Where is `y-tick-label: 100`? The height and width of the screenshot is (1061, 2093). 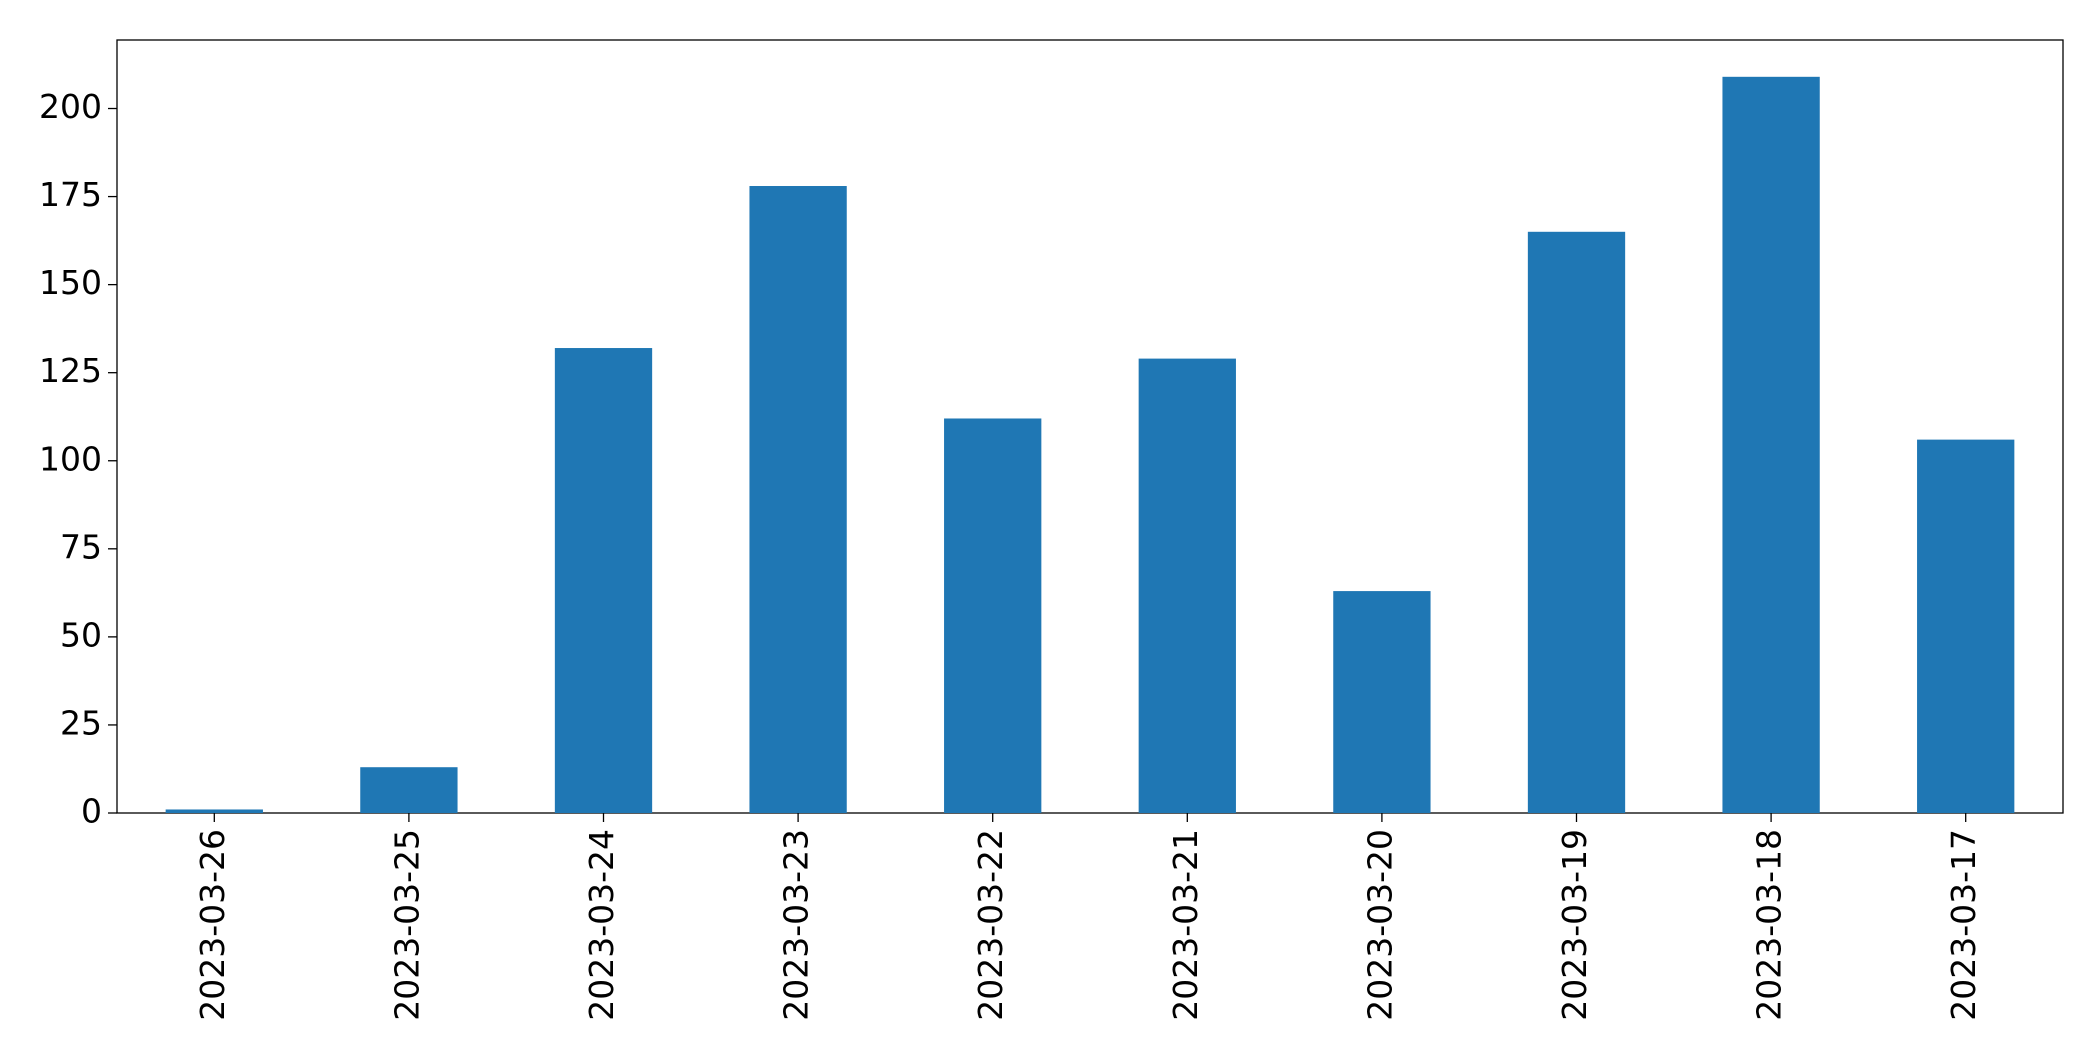 y-tick-label: 100 is located at coordinates (70, 458).